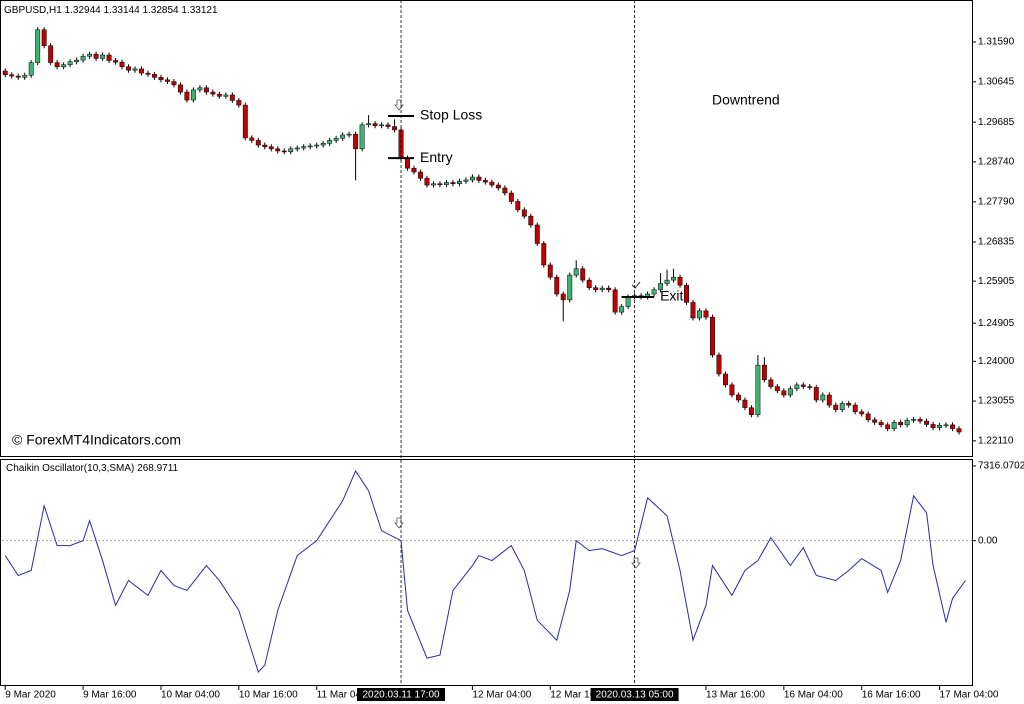  I want to click on x-tick-label: 16 Mar 04:00, so click(813, 695).